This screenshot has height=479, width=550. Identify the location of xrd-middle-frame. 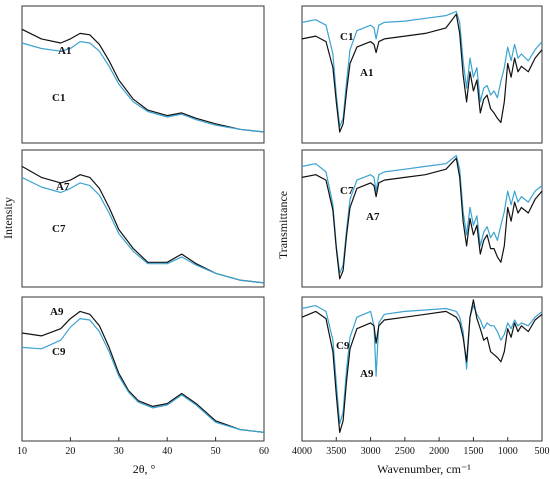
(143, 218).